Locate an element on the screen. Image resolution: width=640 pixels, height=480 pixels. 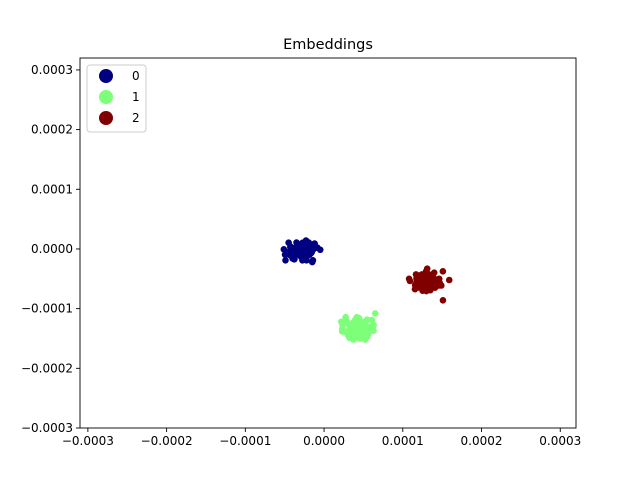
y-tick-label: −0.0003 is located at coordinates (47, 428).